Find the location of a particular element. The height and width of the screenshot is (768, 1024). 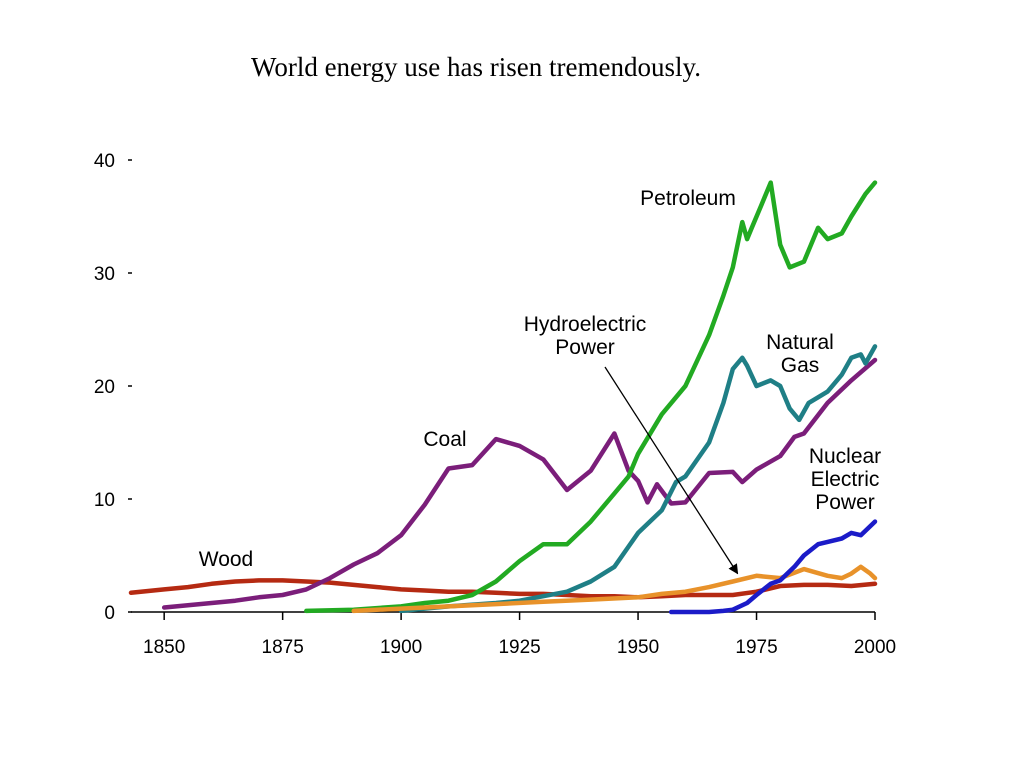

series-label-line: Coal is located at coordinates (444, 439).